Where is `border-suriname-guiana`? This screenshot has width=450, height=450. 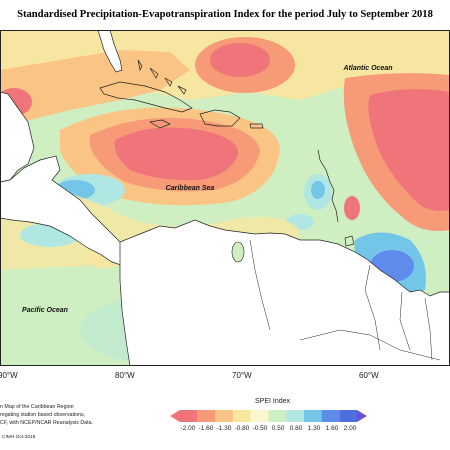 border-suriname-guiana is located at coordinates (428, 329).